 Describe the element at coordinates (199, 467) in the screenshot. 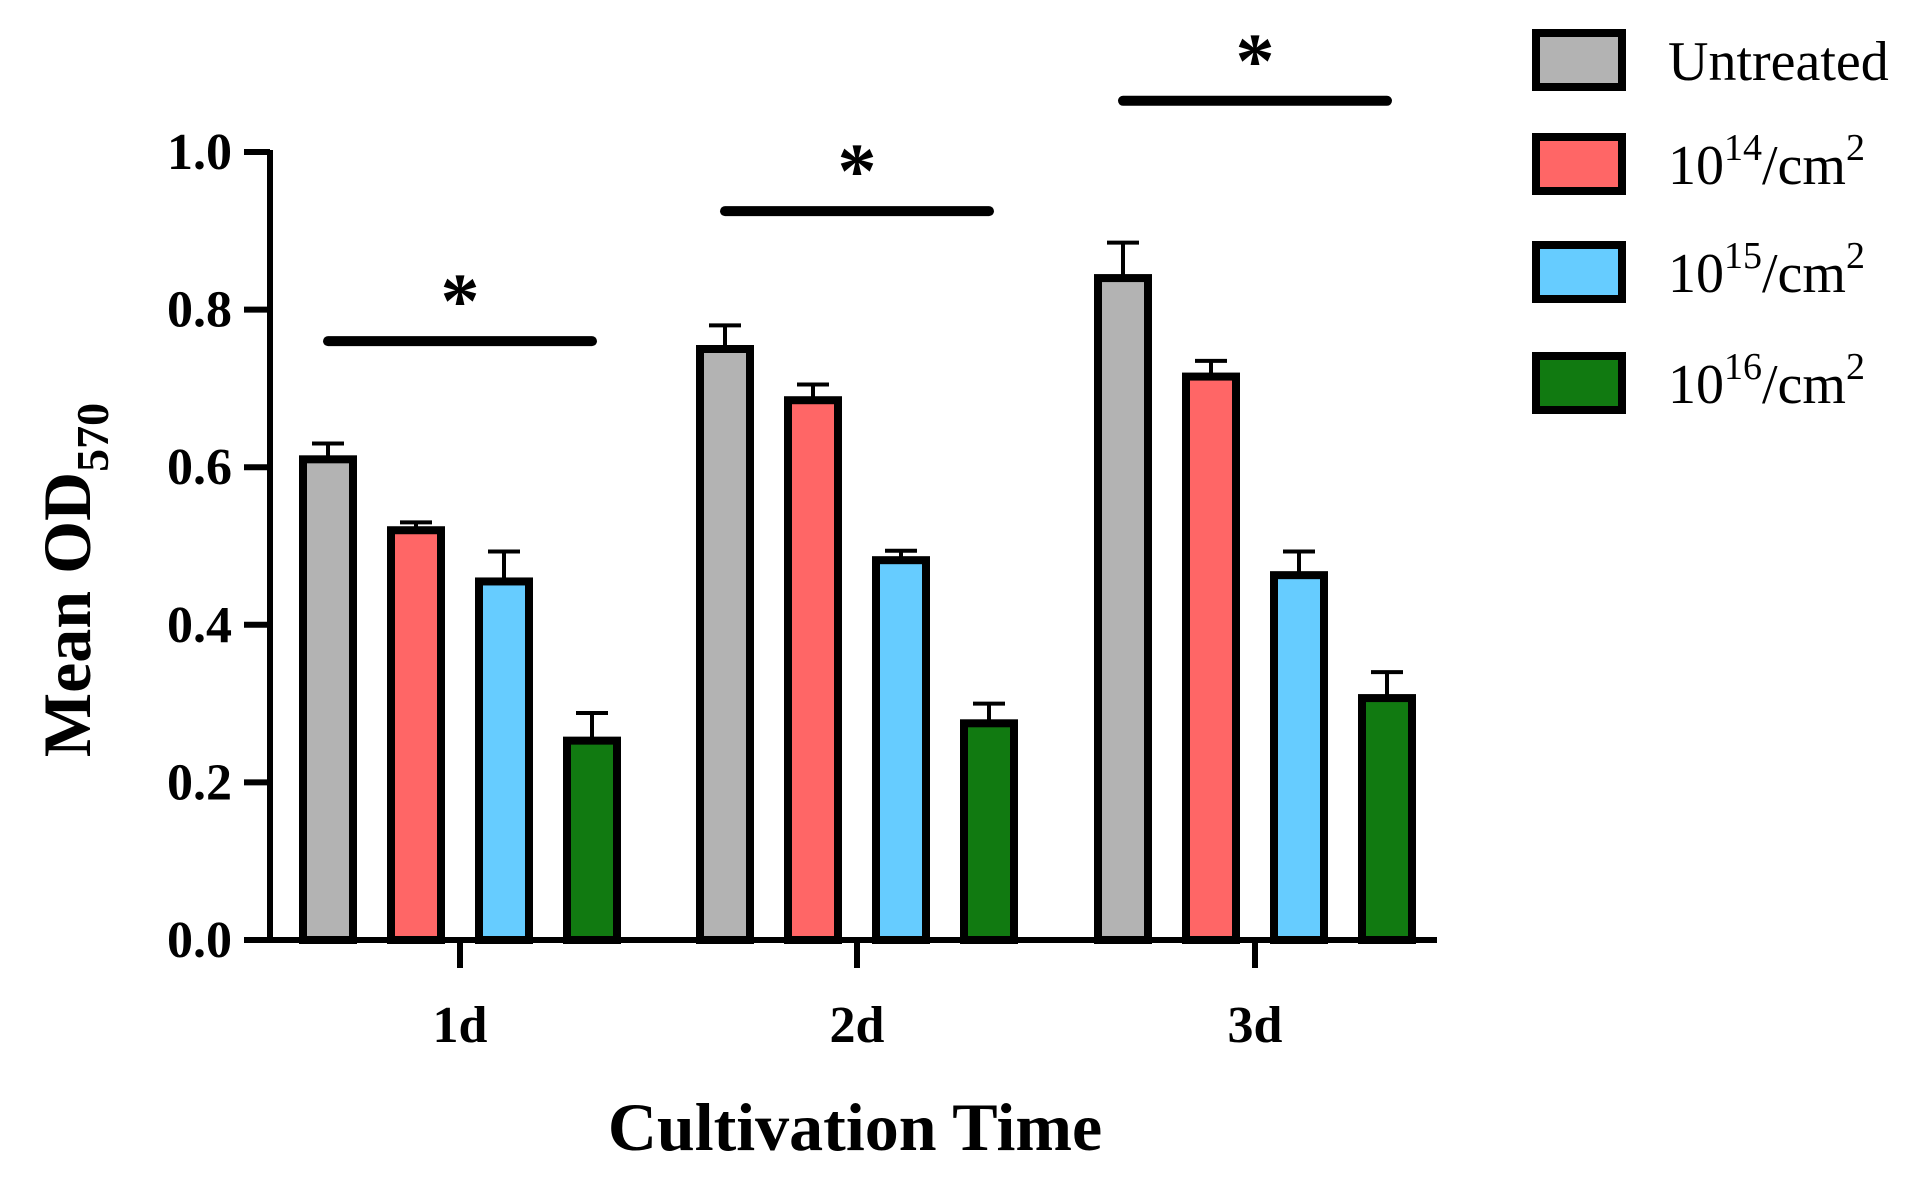

I see `y-tick-label: 0.6` at that location.